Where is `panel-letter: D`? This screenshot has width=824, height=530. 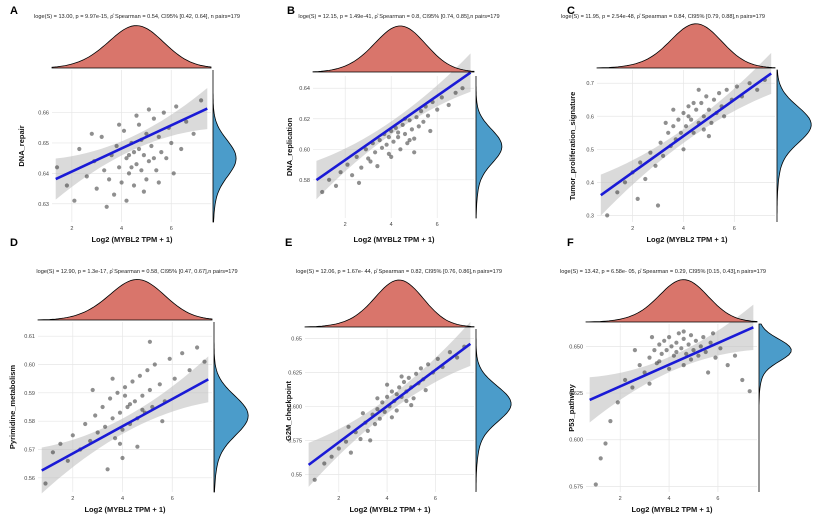 panel-letter: D is located at coordinates (14, 243).